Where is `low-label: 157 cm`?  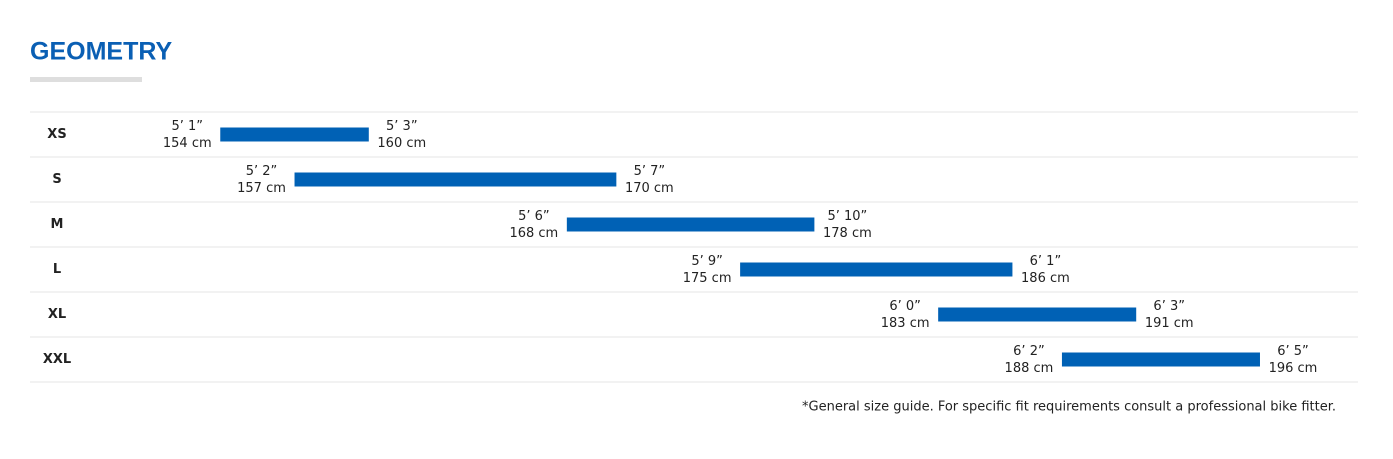
low-label: 157 cm is located at coordinates (261, 188).